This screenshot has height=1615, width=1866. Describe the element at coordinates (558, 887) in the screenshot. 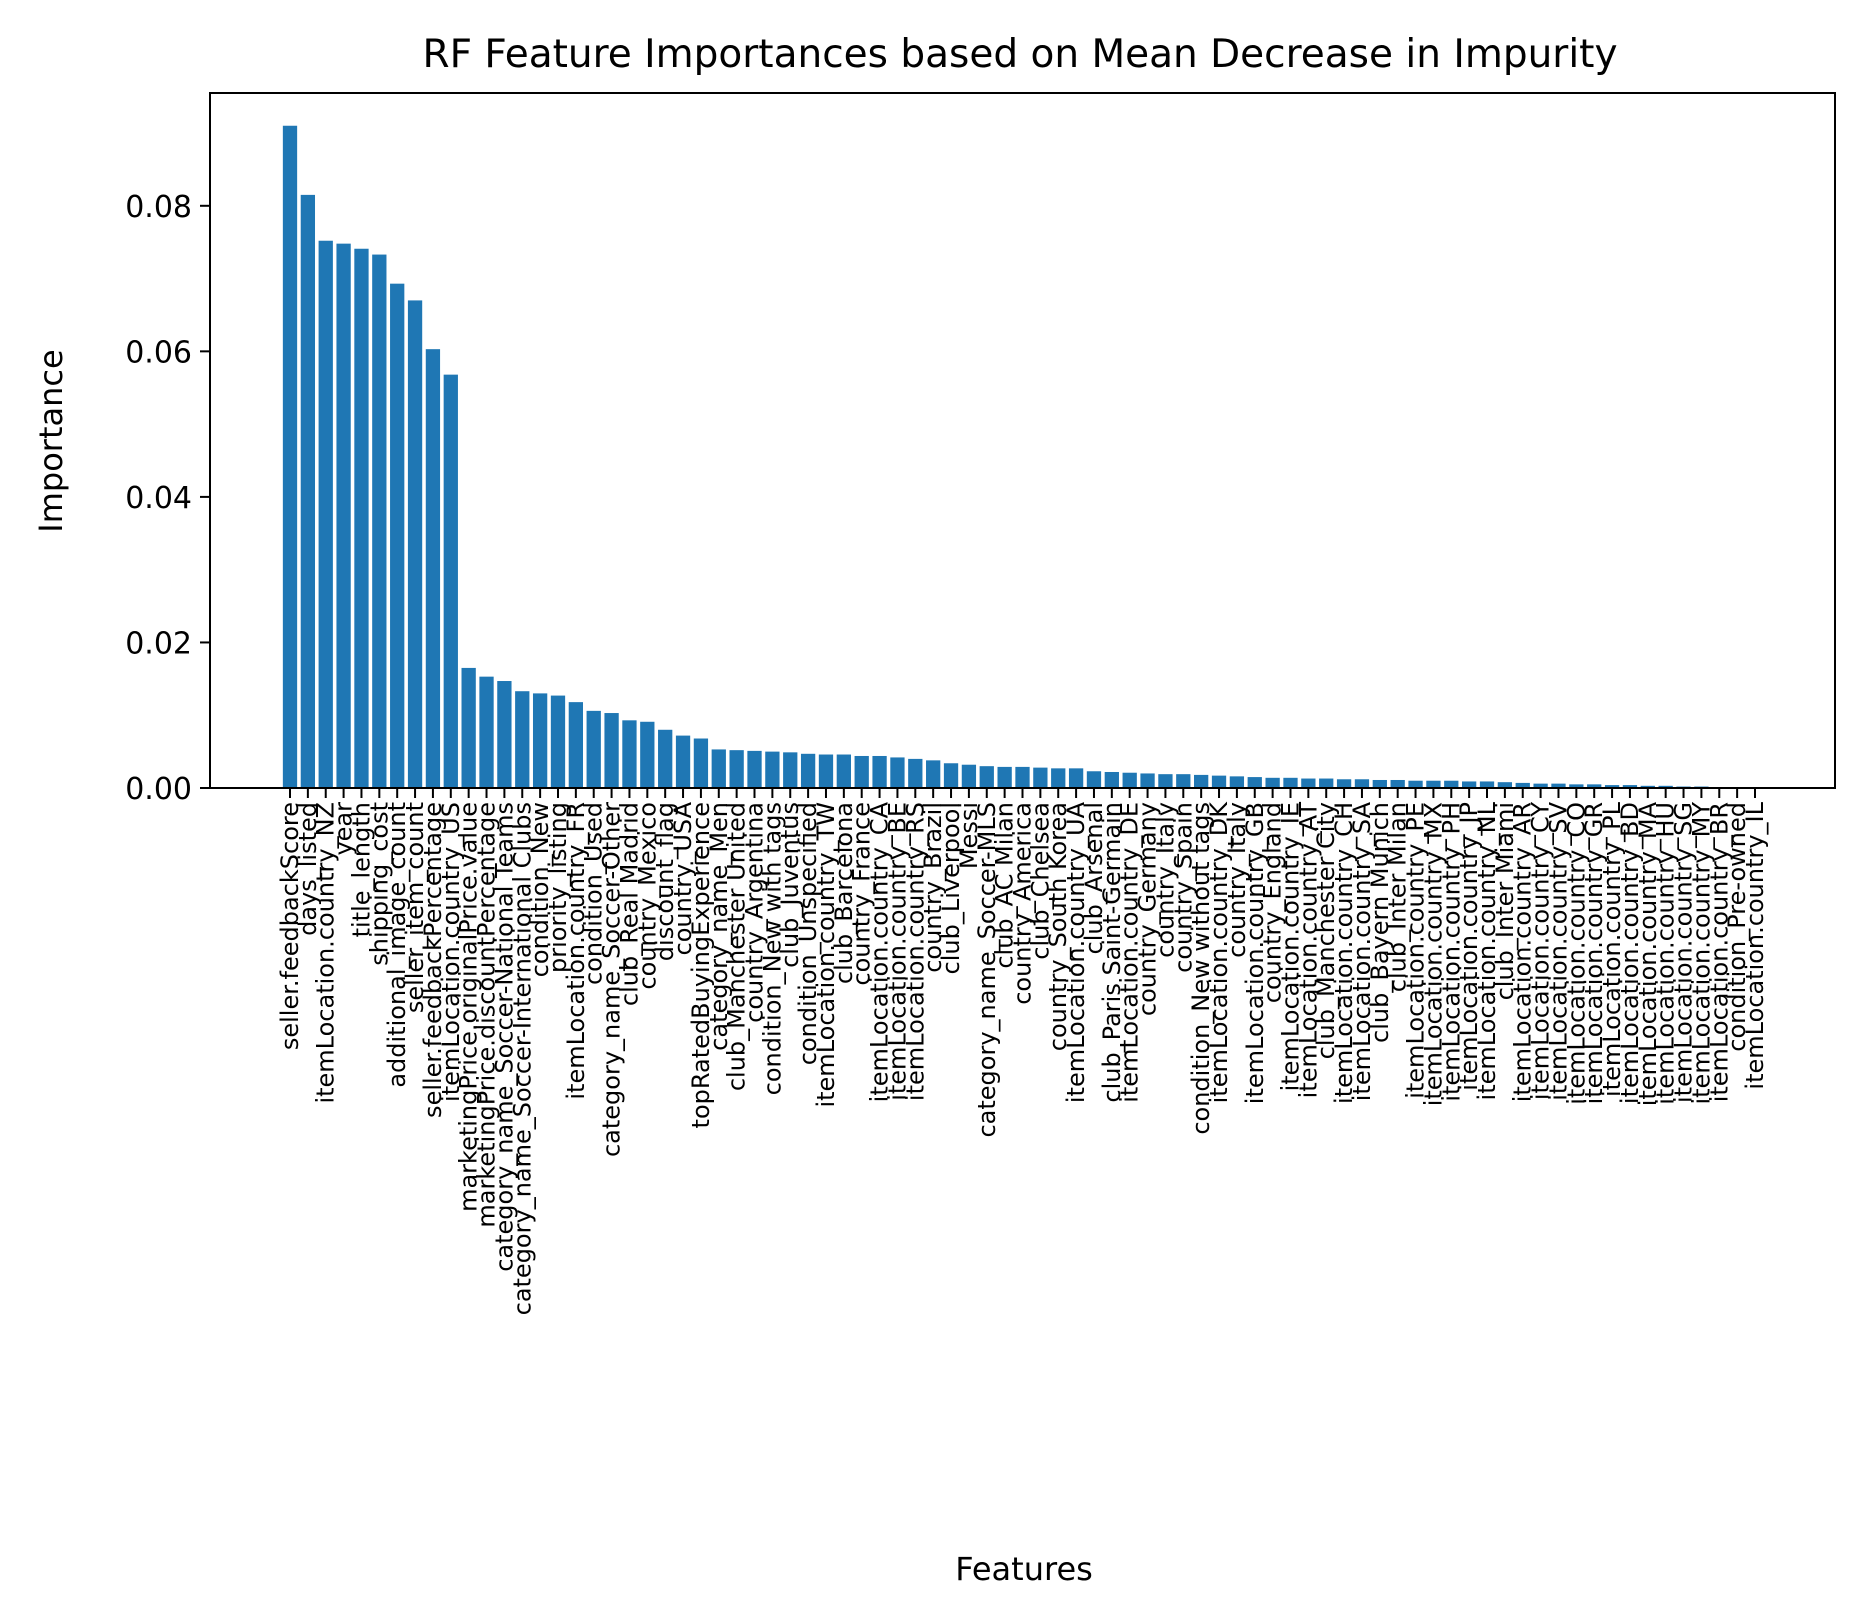

I see `x-tick-label: priority_listing` at that location.